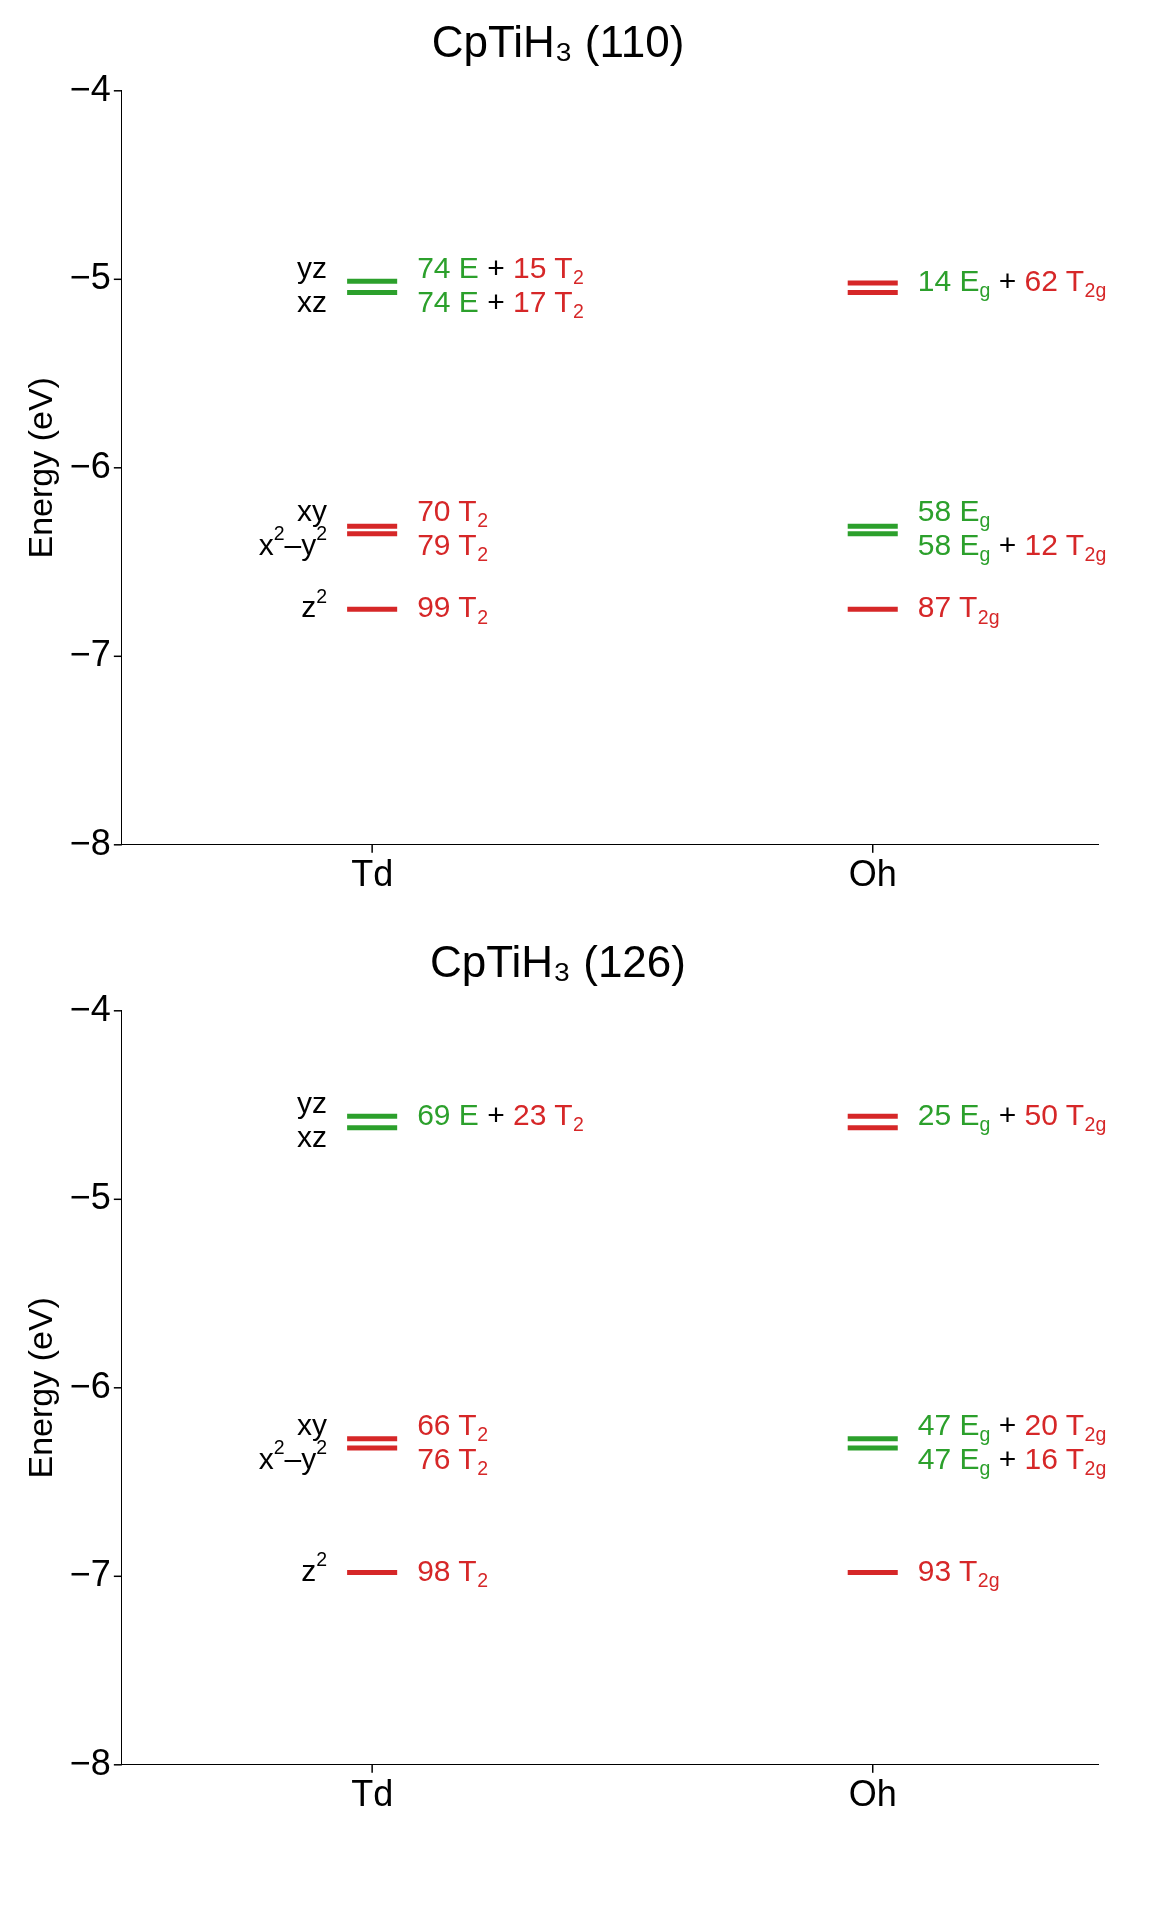 The height and width of the screenshot is (1906, 1161). What do you see at coordinates (558, 961) in the screenshot?
I see `chart-title: CpTiH₃ (126)` at bounding box center [558, 961].